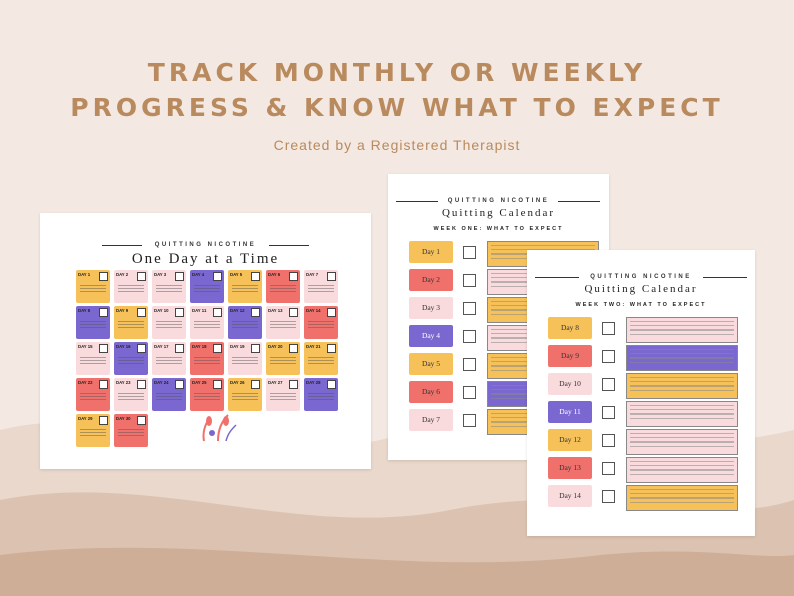 The height and width of the screenshot is (596, 794). What do you see at coordinates (641, 305) in the screenshot?
I see `week2-heading: WEEK TWO: WHAT TO EXPECT` at bounding box center [641, 305].